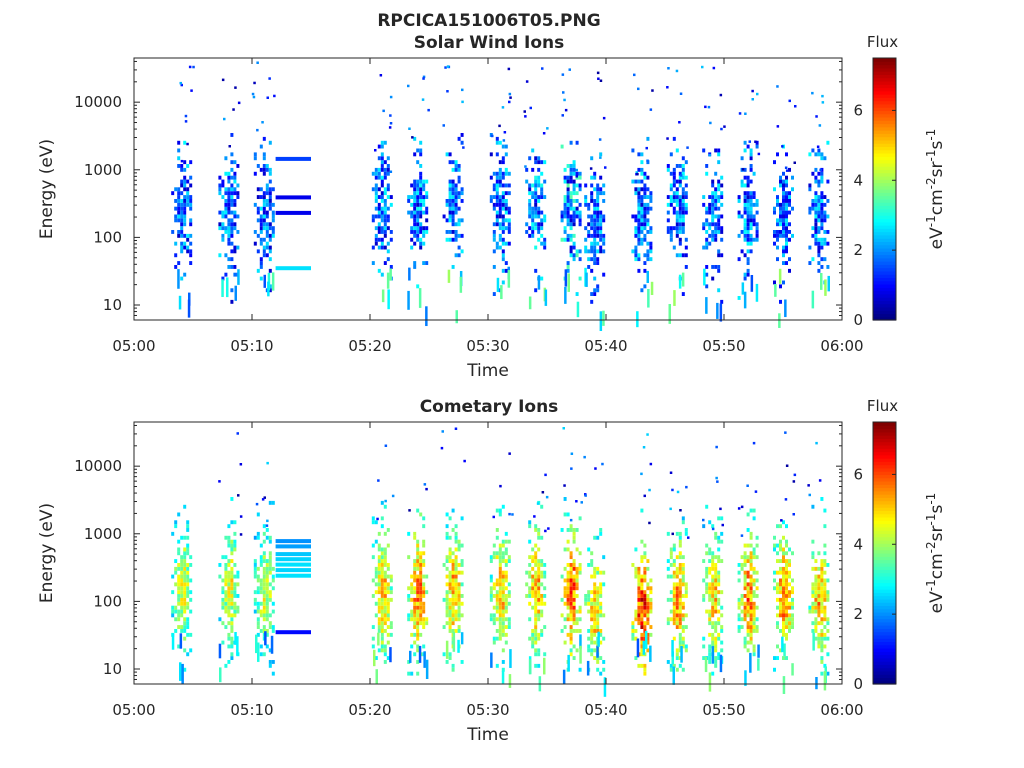 This screenshot has height=768, width=1024. What do you see at coordinates (841, 710) in the screenshot?
I see `cometary-x-tick-label: 06:00` at bounding box center [841, 710].